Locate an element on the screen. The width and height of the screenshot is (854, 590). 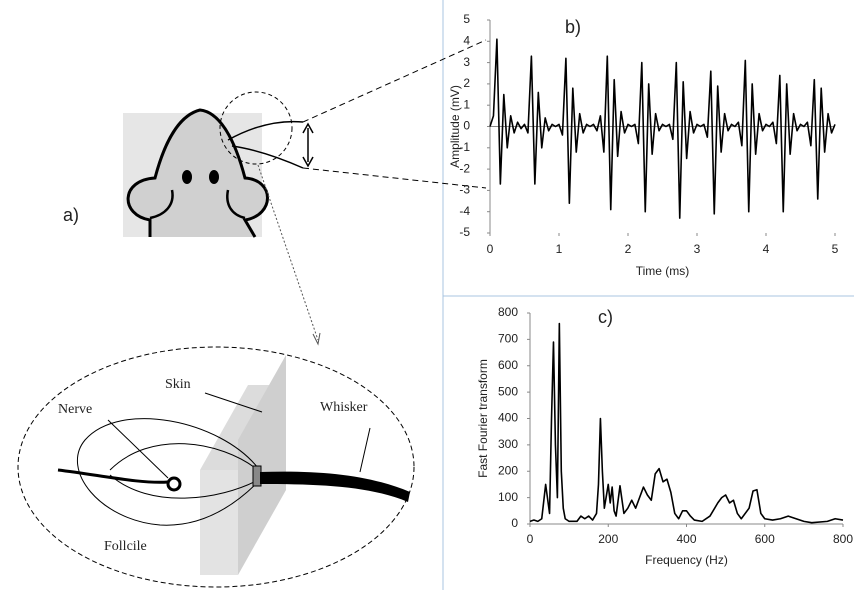
y-tick-label: 600 is located at coordinates (508, 365).